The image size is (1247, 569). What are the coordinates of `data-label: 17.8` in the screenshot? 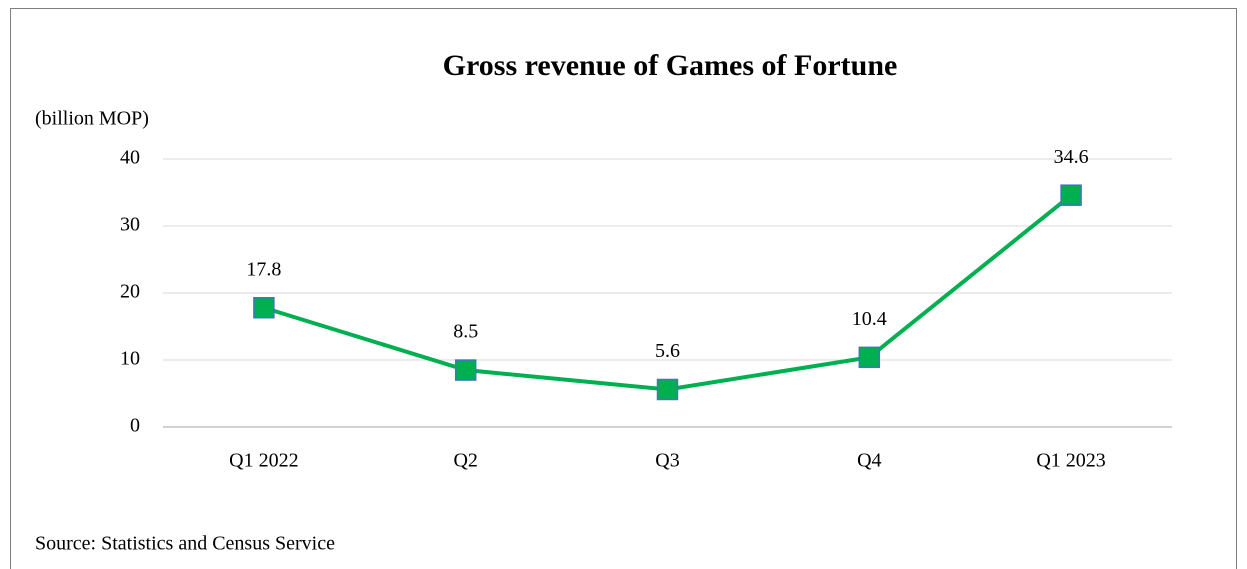 It's located at (263, 269).